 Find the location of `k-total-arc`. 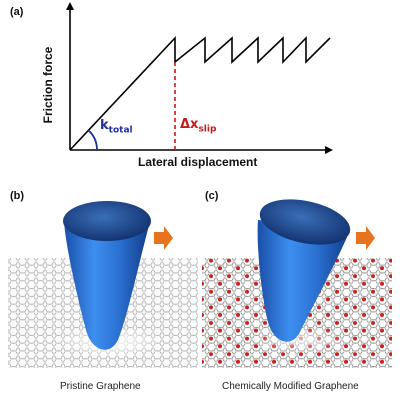

k-total-arc is located at coordinates (92, 140).